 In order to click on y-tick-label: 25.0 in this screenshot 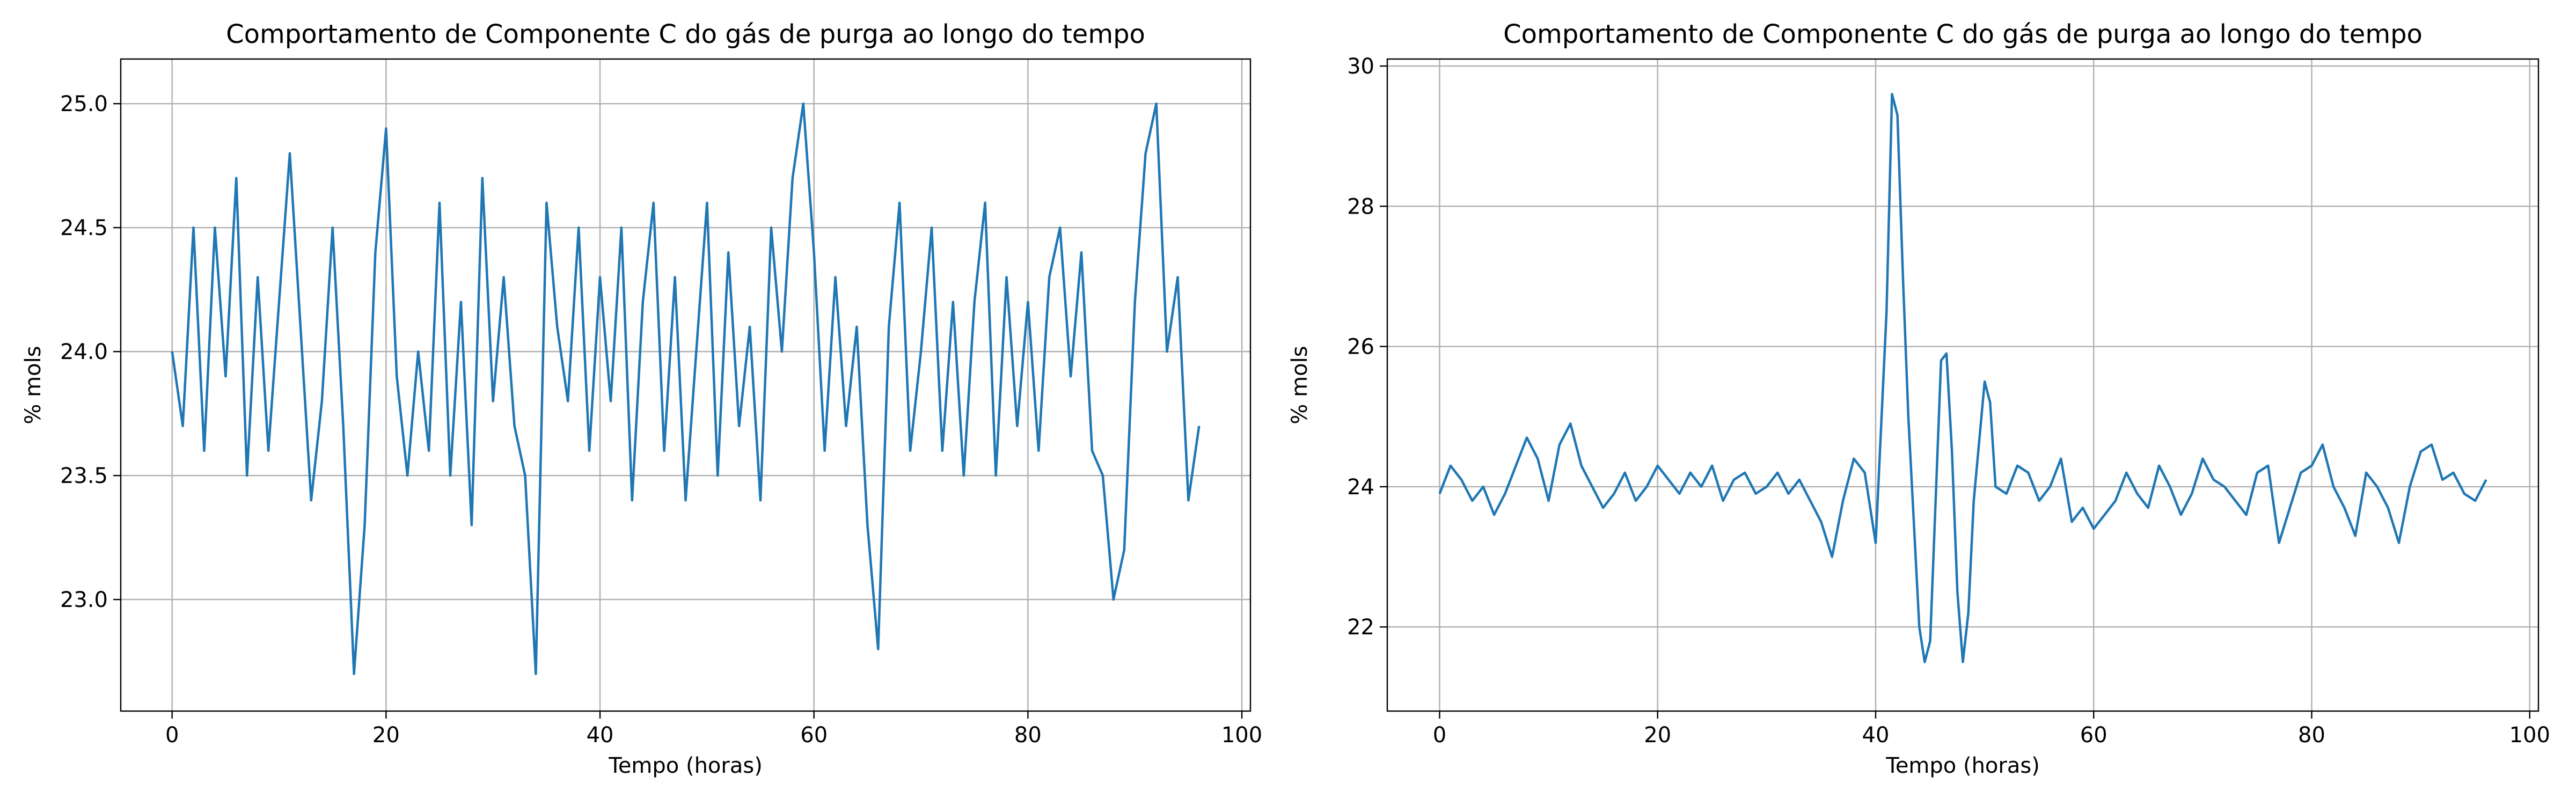, I will do `click(84, 104)`.